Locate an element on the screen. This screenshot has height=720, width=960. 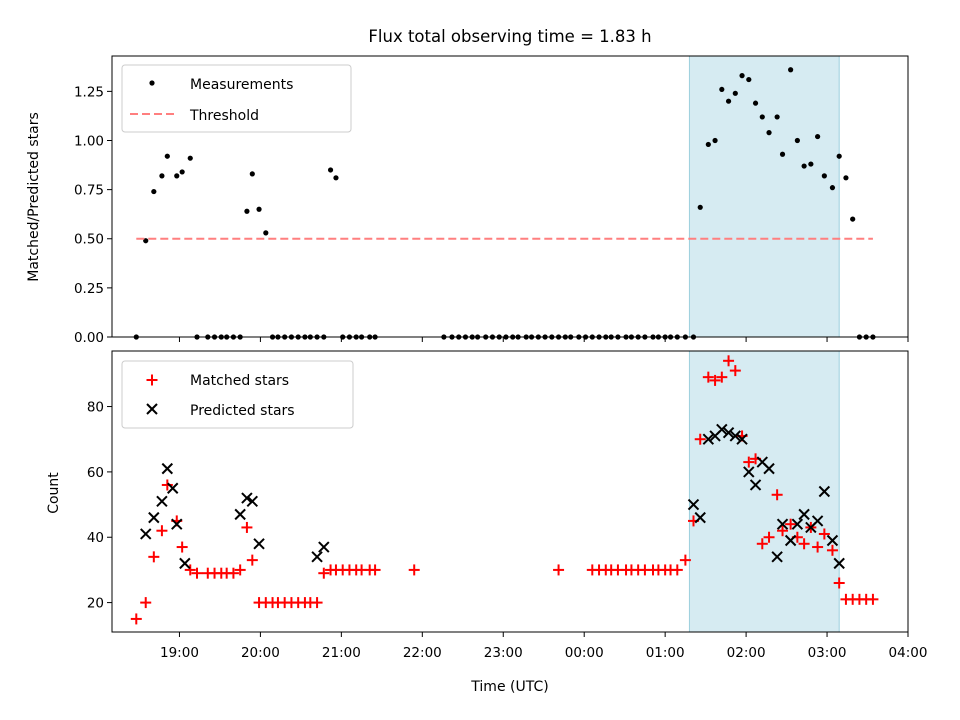
x-tick-label: 20:00 is located at coordinates (260, 653).